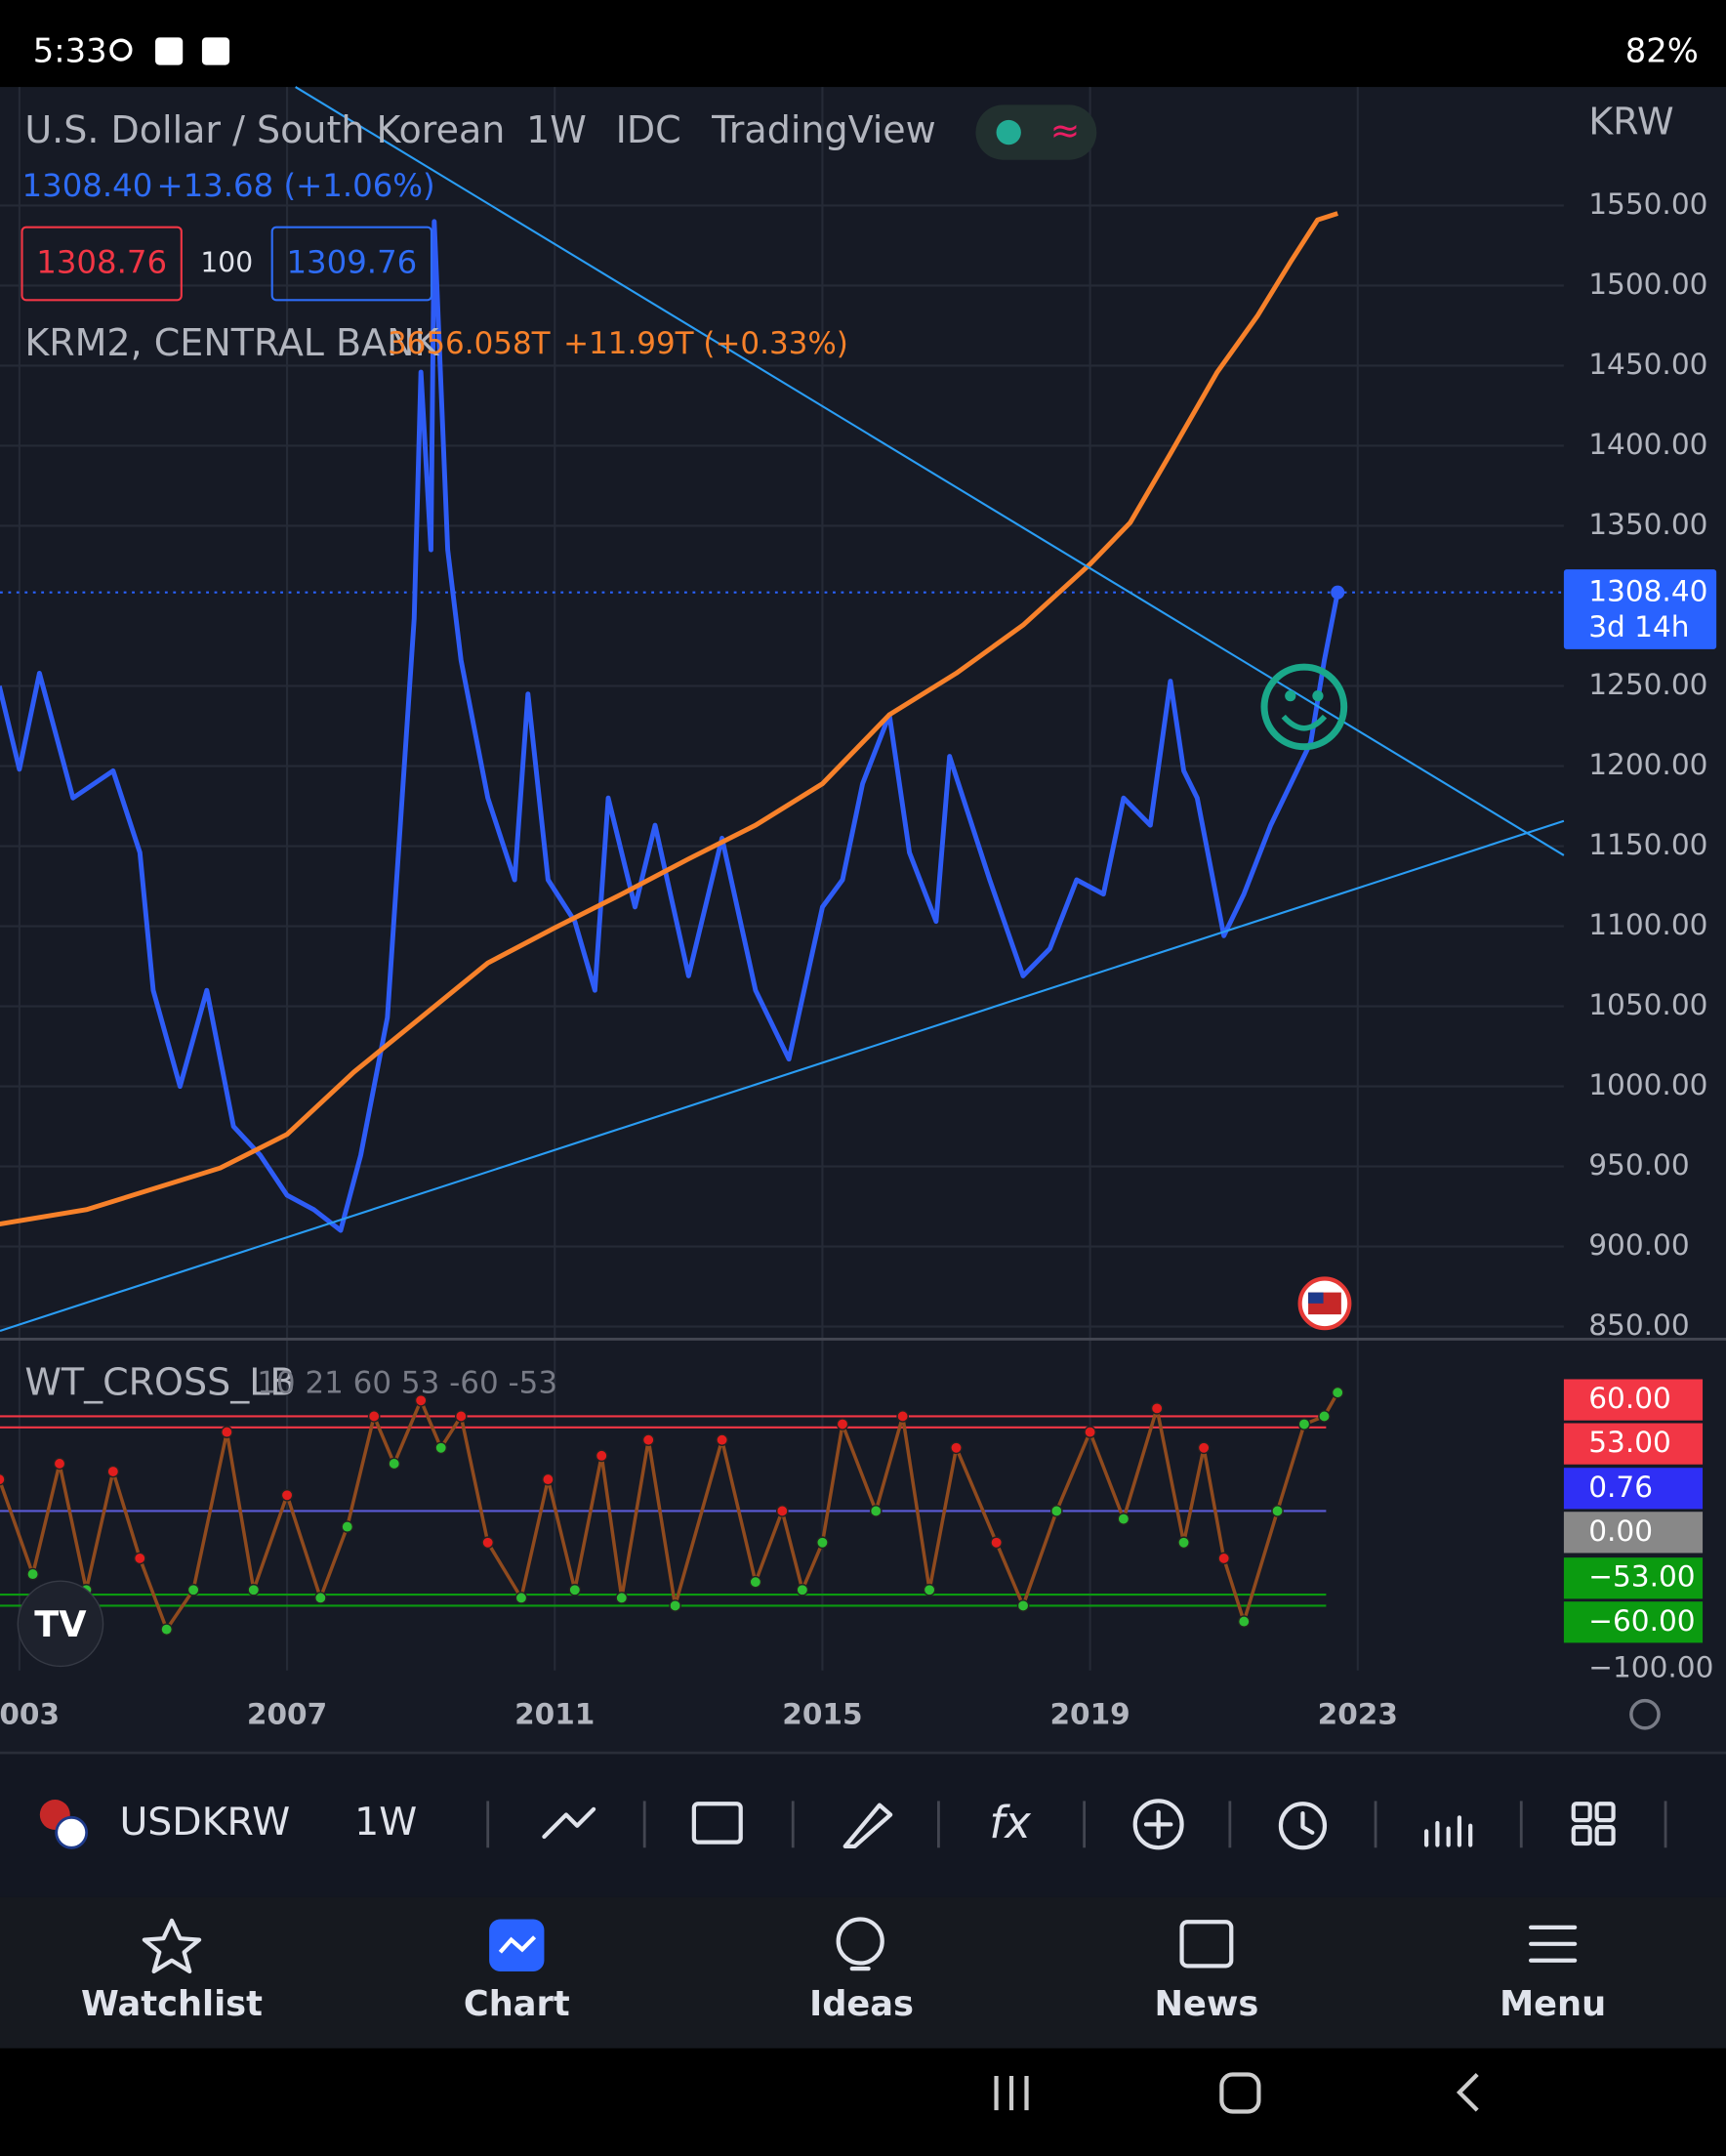 This screenshot has height=2156, width=1726. I want to click on menu-icon, so click(1553, 1944).